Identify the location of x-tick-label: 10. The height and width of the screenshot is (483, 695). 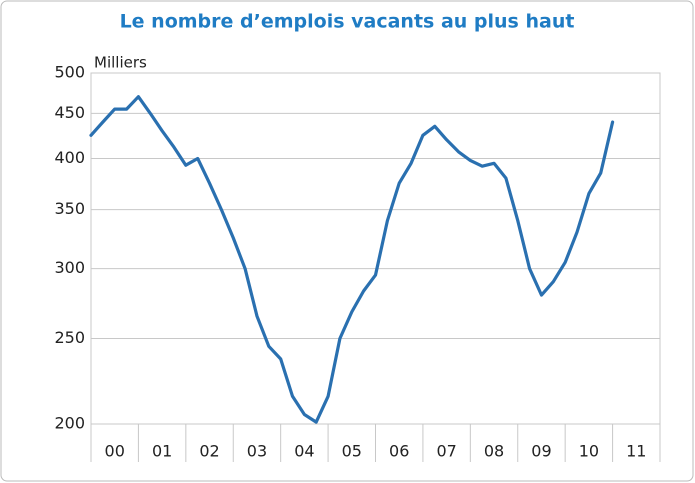
(589, 451).